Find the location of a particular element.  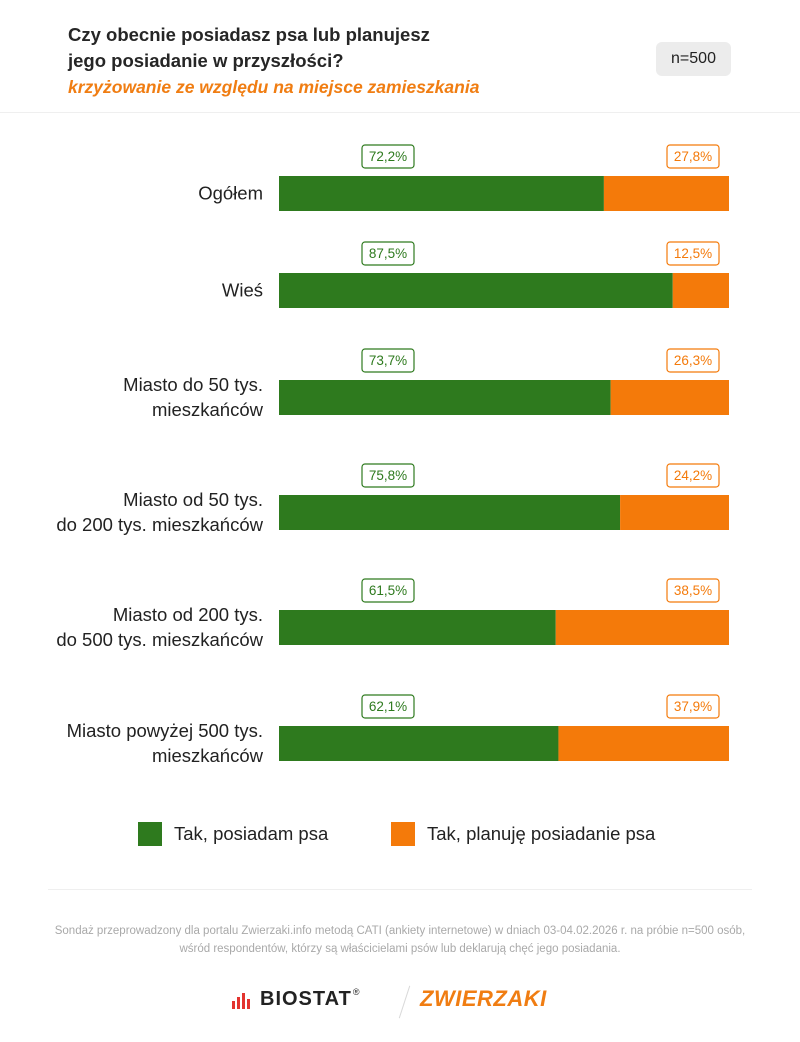

sample-size-badge: n=500 is located at coordinates (693, 59).